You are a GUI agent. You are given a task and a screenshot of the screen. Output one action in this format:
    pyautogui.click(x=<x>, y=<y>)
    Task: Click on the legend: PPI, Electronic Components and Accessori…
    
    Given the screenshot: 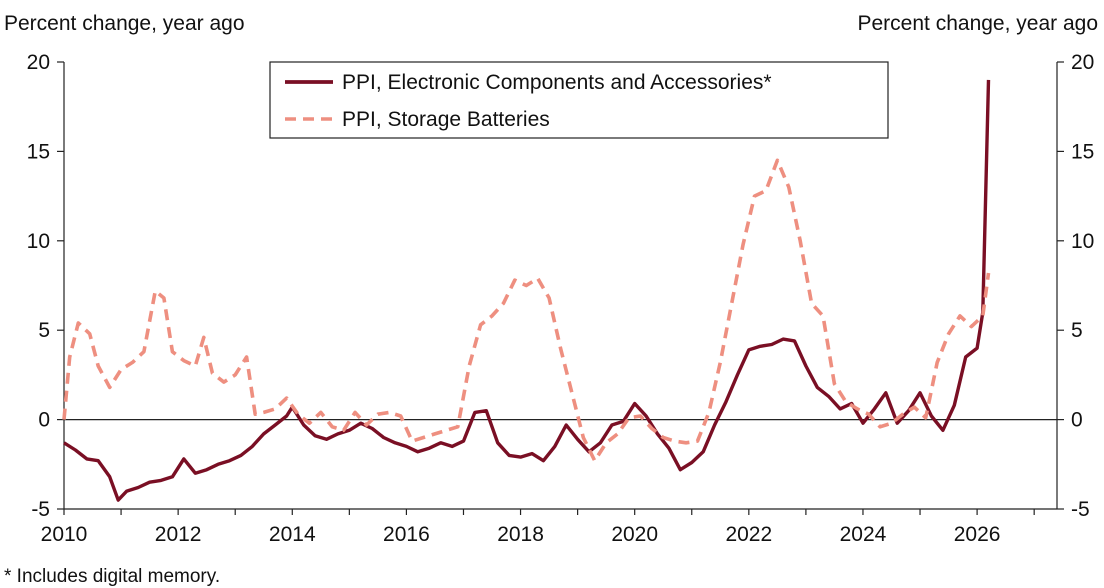 What is the action you would take?
    pyautogui.click(x=579, y=100)
    